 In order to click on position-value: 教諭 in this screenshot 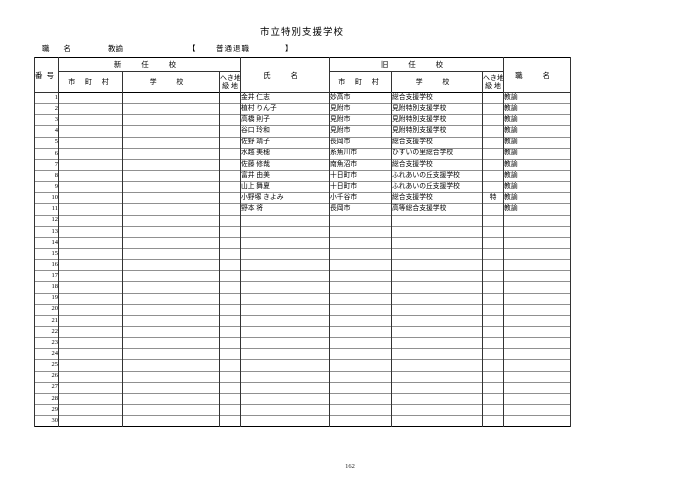, I will do `click(115, 48)`.